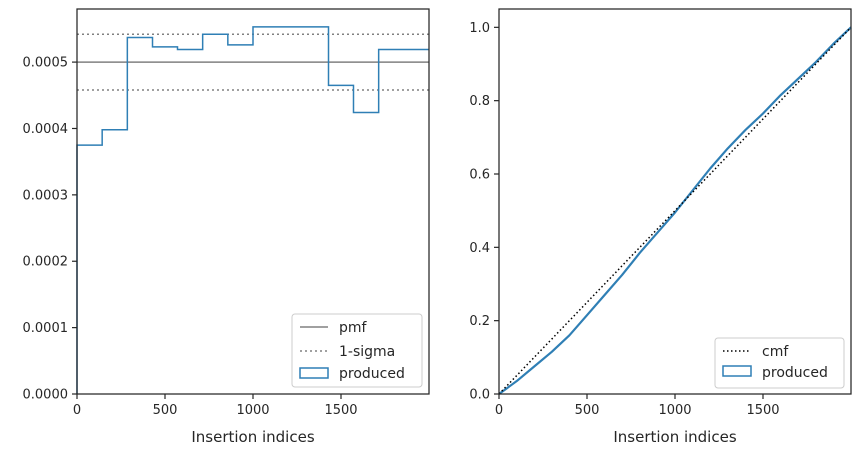 This screenshot has width=861, height=453. Describe the element at coordinates (795, 373) in the screenshot. I see `legend-produced-label-right: produced` at that location.